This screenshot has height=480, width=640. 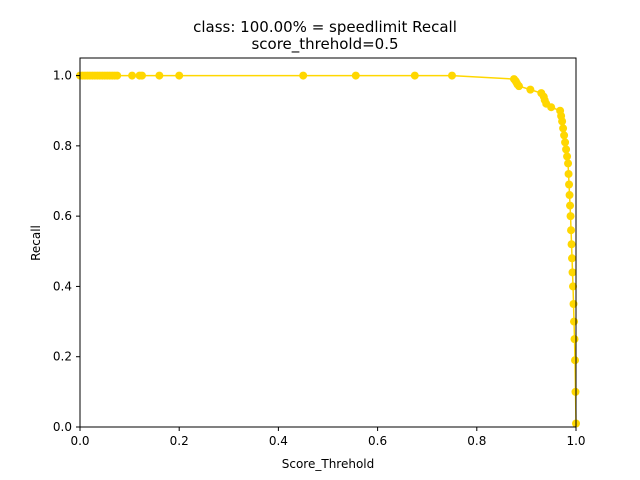 I want to click on y-tick-label: 0.6, so click(x=62, y=216).